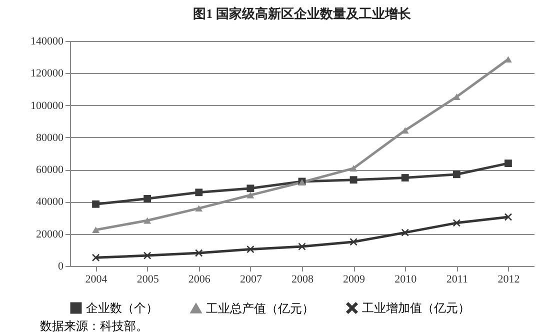  What do you see at coordinates (50, 170) in the screenshot?
I see `y-tick-label: 60000` at bounding box center [50, 170].